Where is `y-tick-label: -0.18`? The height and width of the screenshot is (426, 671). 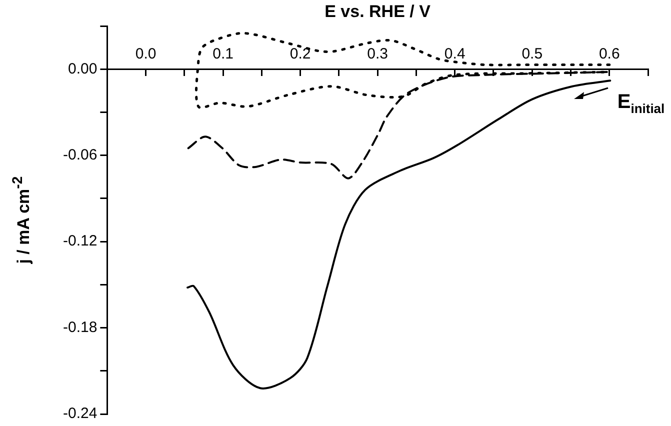
y-tick-label: -0.18 is located at coordinates (80, 327).